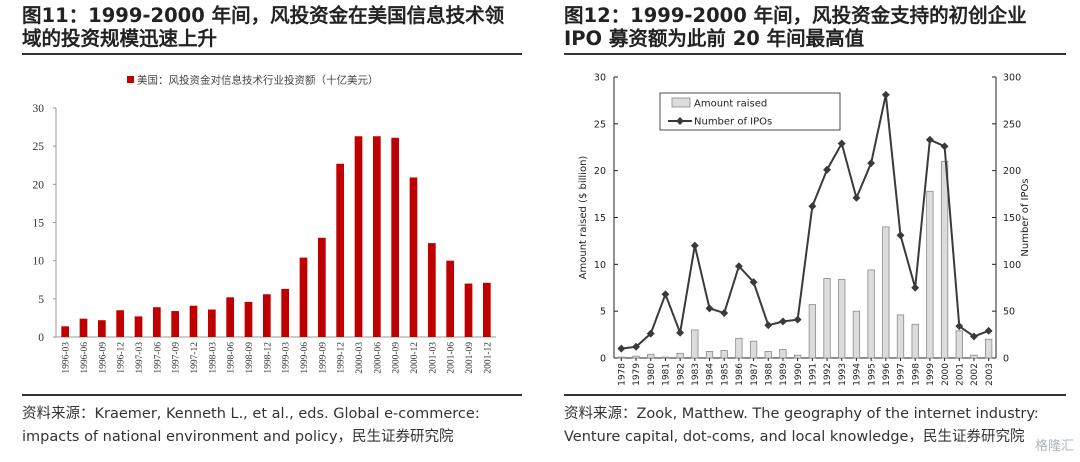 This screenshot has height=462, width=1080. What do you see at coordinates (360, 358) in the screenshot?
I see `x-tick-label: 2000-03` at bounding box center [360, 358].